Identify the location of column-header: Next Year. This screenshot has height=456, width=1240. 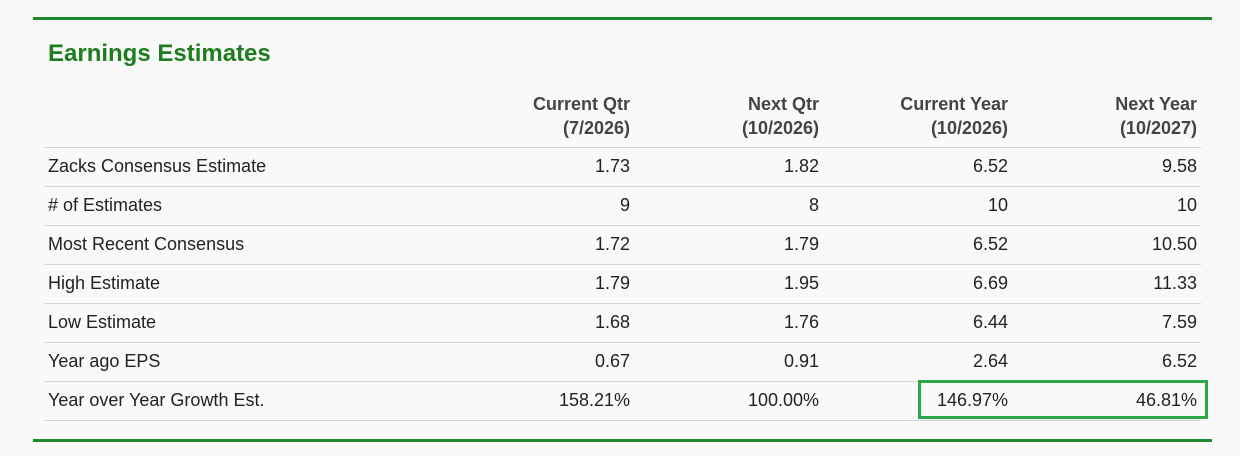
(1156, 104).